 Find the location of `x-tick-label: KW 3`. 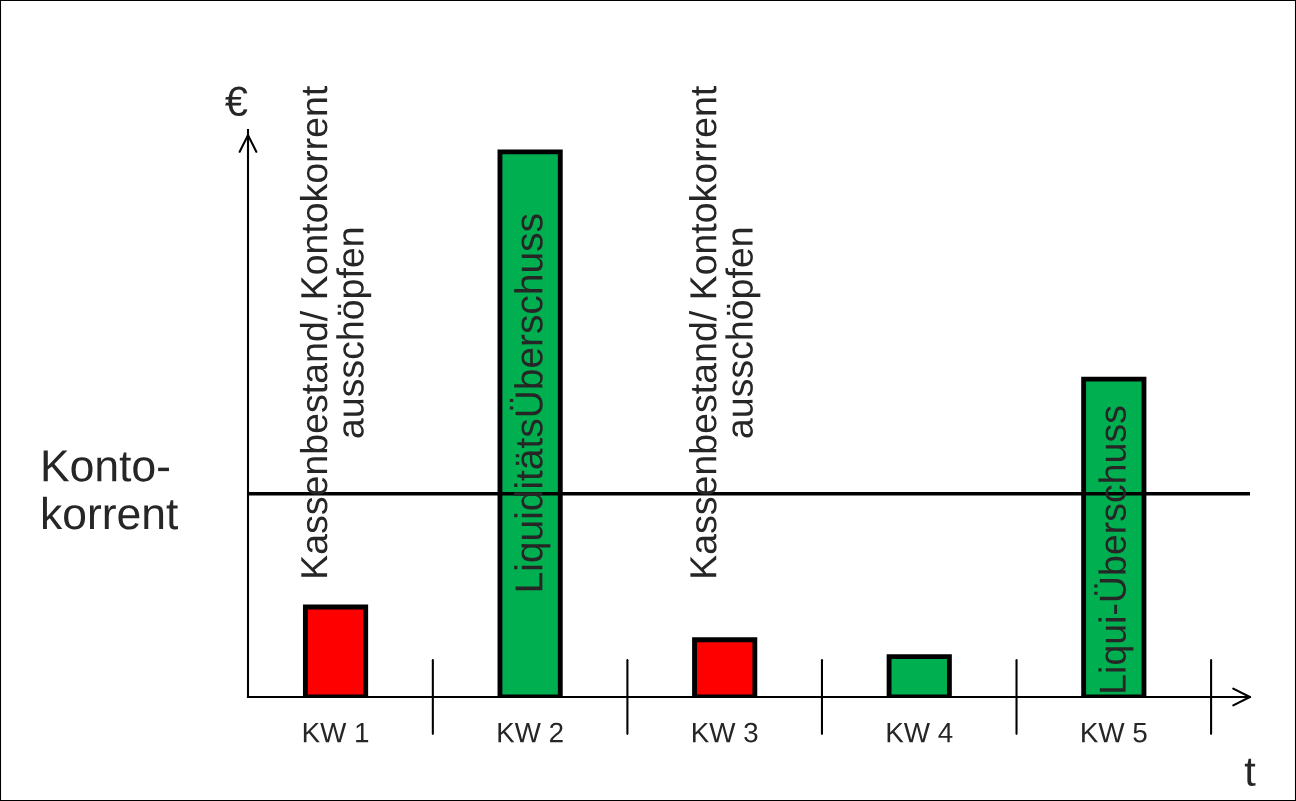

x-tick-label: KW 3 is located at coordinates (725, 732).